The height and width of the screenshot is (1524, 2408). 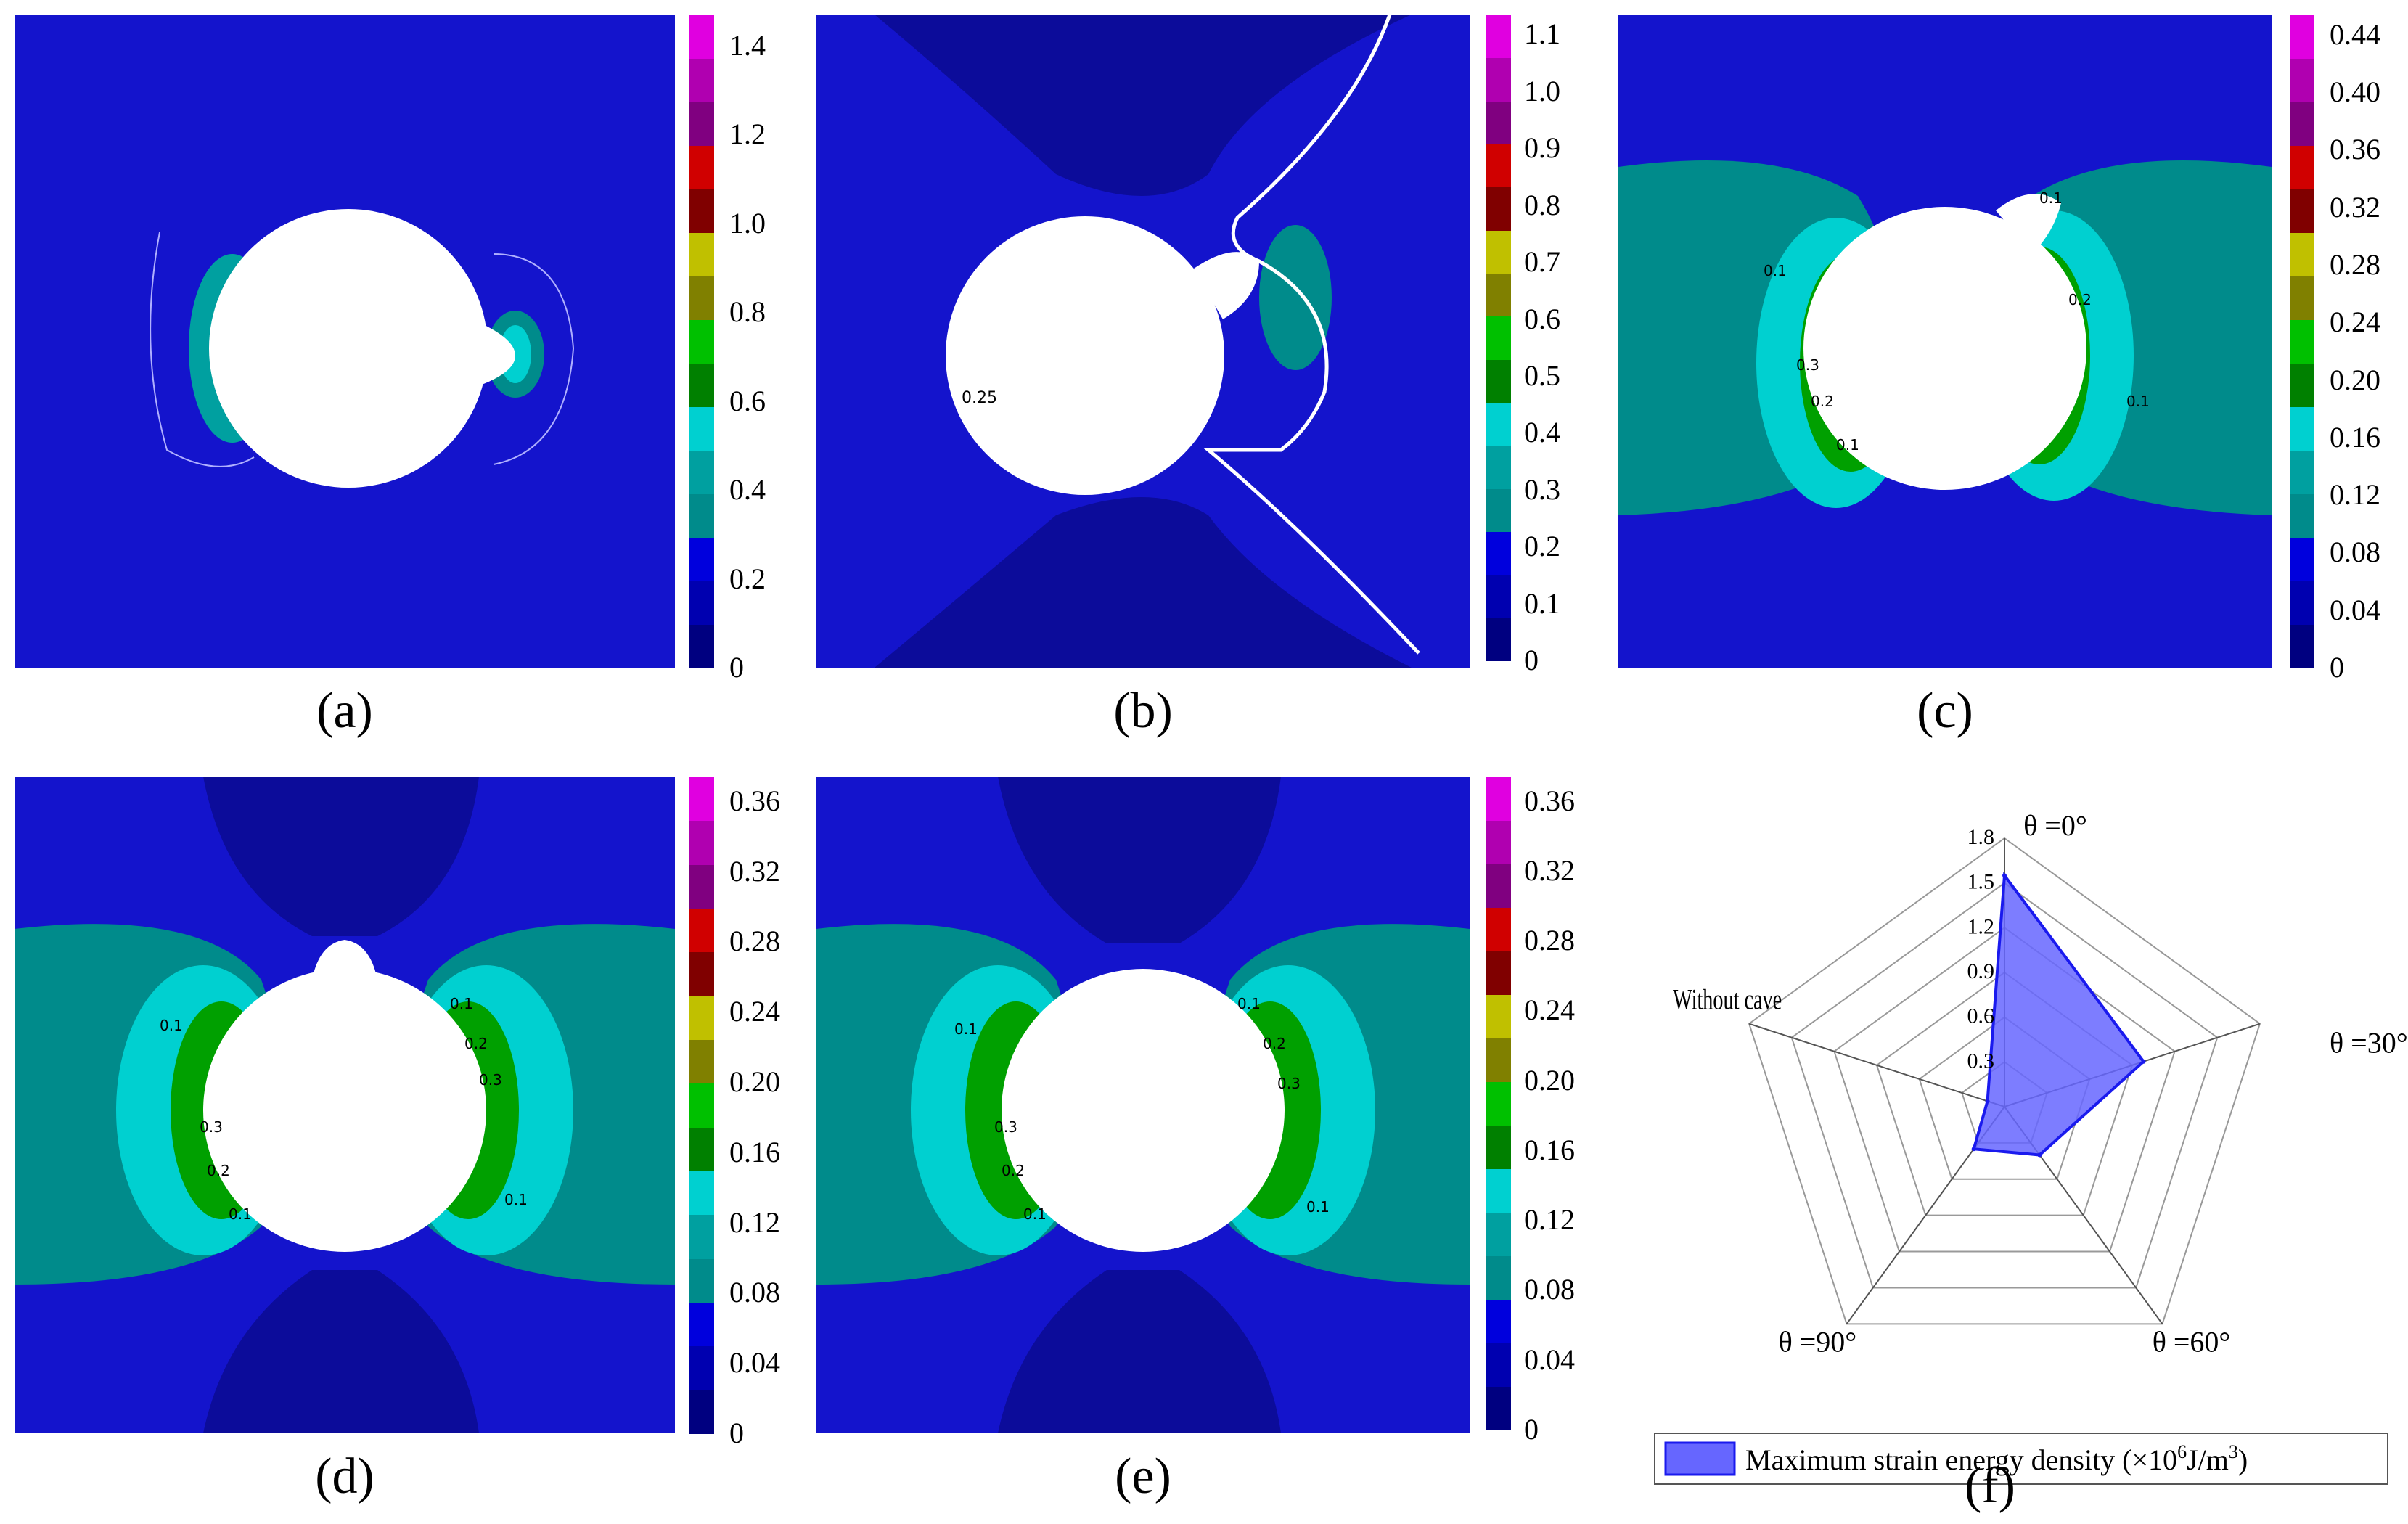 What do you see at coordinates (1981, 837) in the screenshot?
I see `radar-tick-label: 1.8` at bounding box center [1981, 837].